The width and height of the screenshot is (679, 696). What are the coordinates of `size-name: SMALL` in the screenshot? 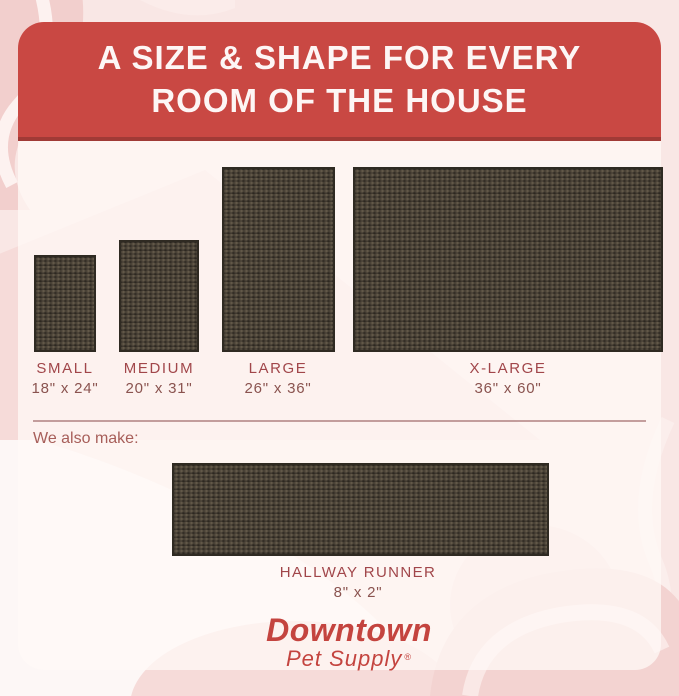 It's located at (65, 368).